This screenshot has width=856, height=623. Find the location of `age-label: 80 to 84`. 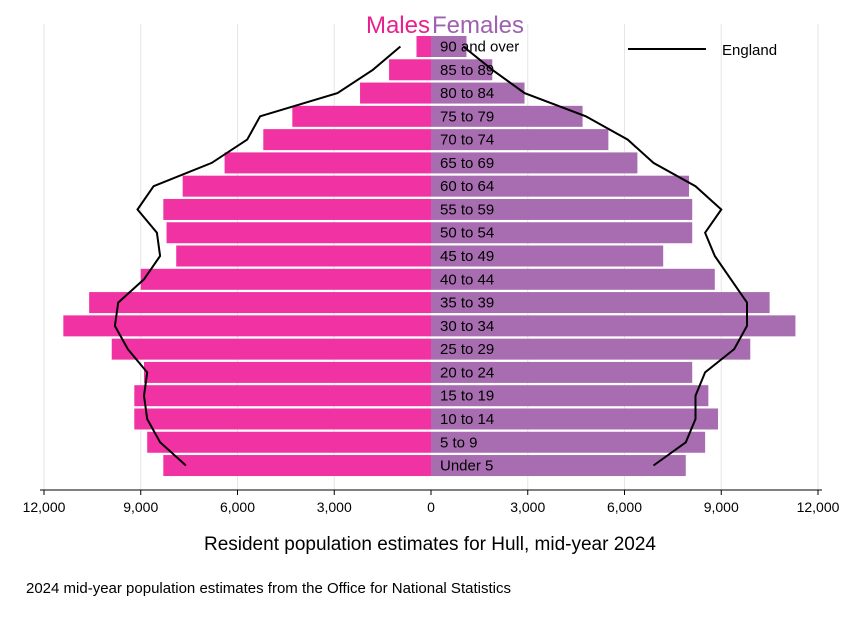

age-label: 80 to 84 is located at coordinates (467, 93).